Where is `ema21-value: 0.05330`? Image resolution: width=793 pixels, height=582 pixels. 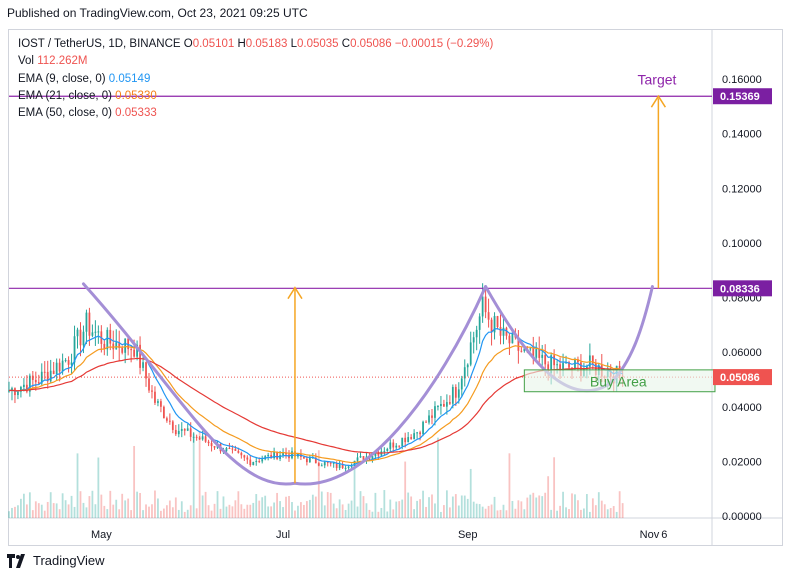
ema21-value: 0.05330 is located at coordinates (136, 95).